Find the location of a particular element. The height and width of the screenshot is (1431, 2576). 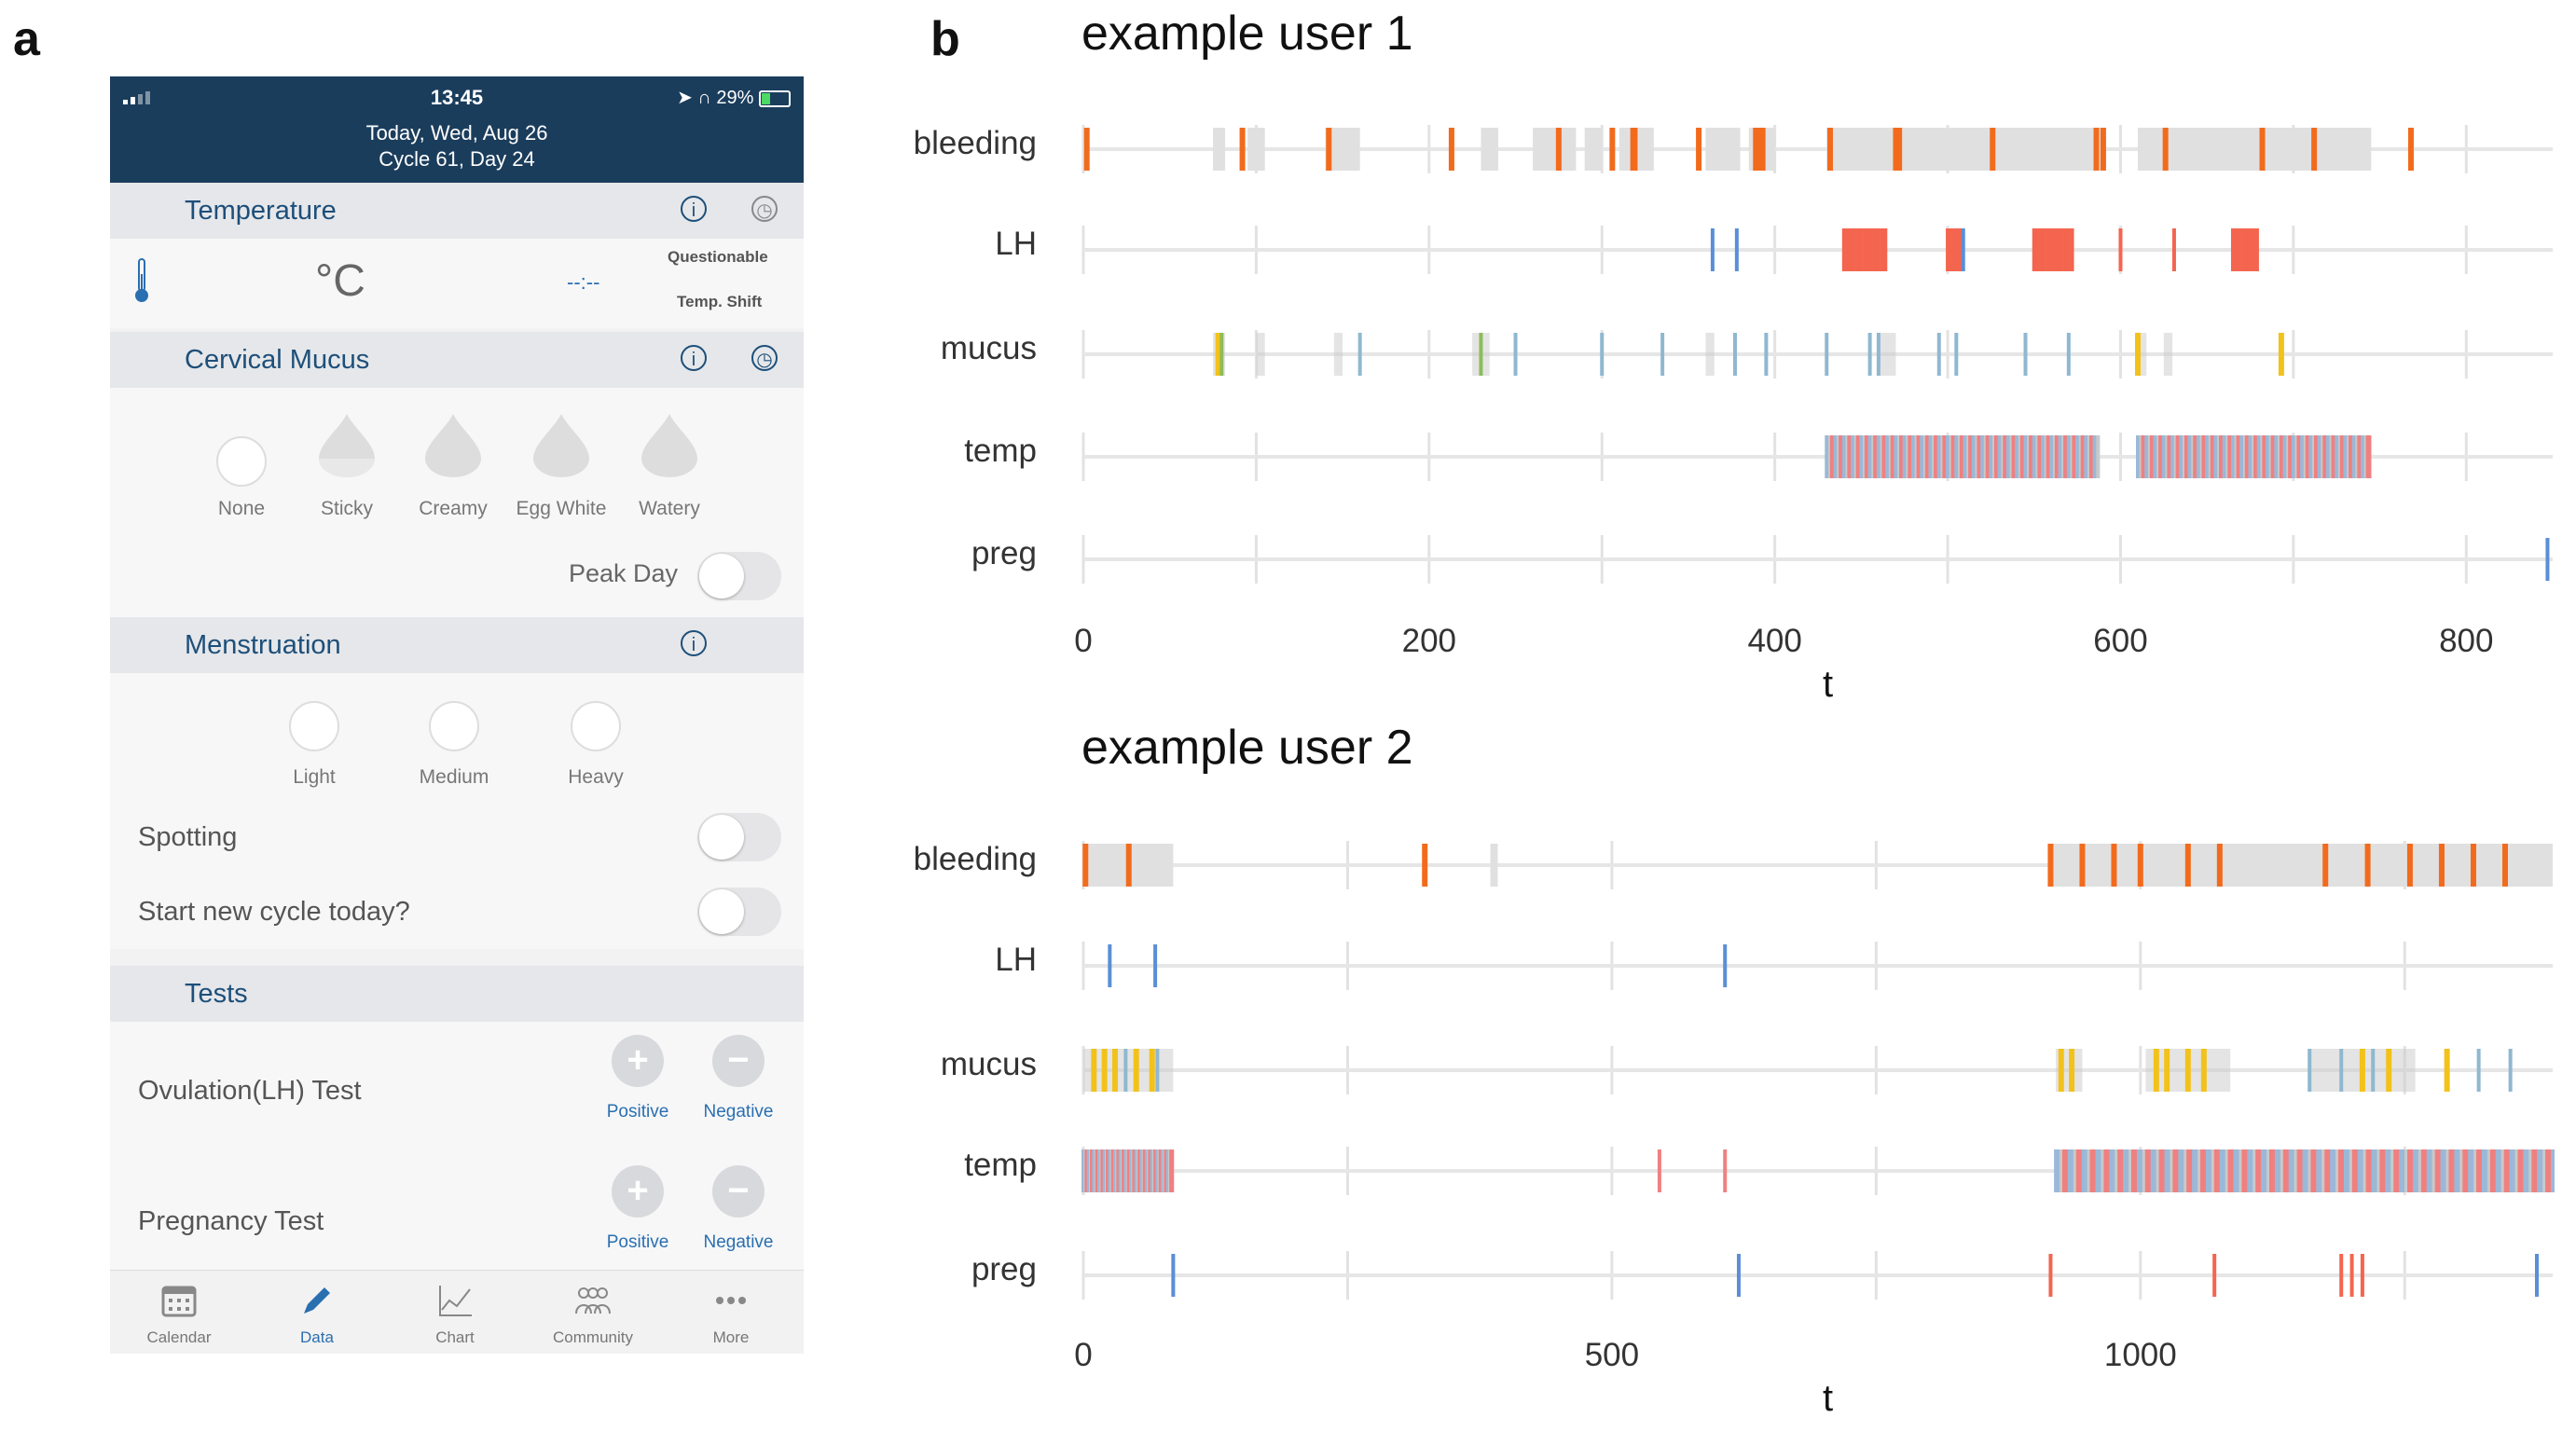

peak-day-toggle is located at coordinates (739, 576).